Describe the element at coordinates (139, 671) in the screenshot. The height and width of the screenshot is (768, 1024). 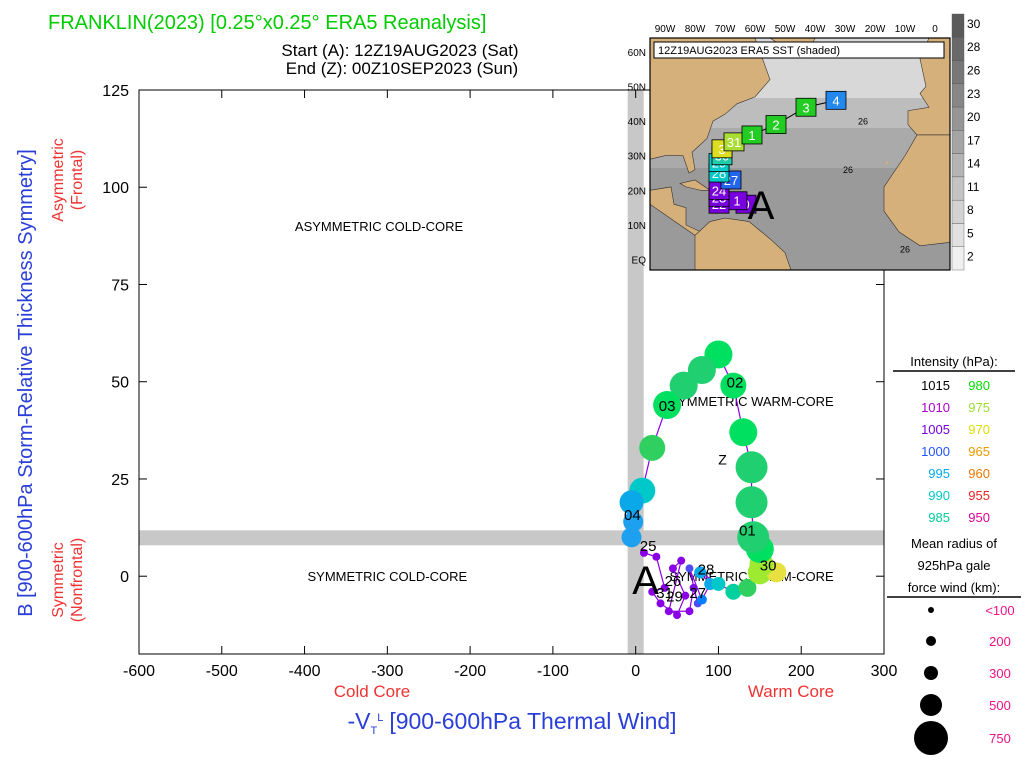
I see `x-tick-label-0: -600` at that location.